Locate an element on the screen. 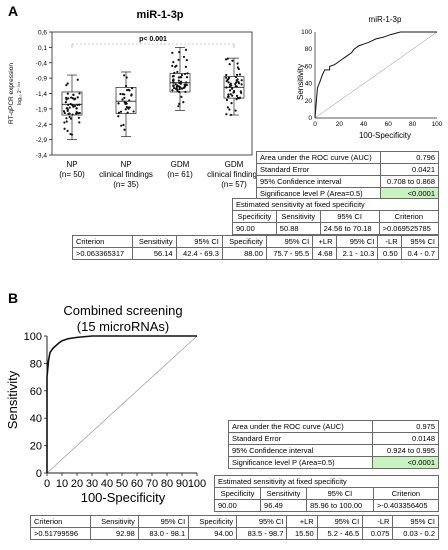  x-tick-label: 30 is located at coordinates (92, 484).